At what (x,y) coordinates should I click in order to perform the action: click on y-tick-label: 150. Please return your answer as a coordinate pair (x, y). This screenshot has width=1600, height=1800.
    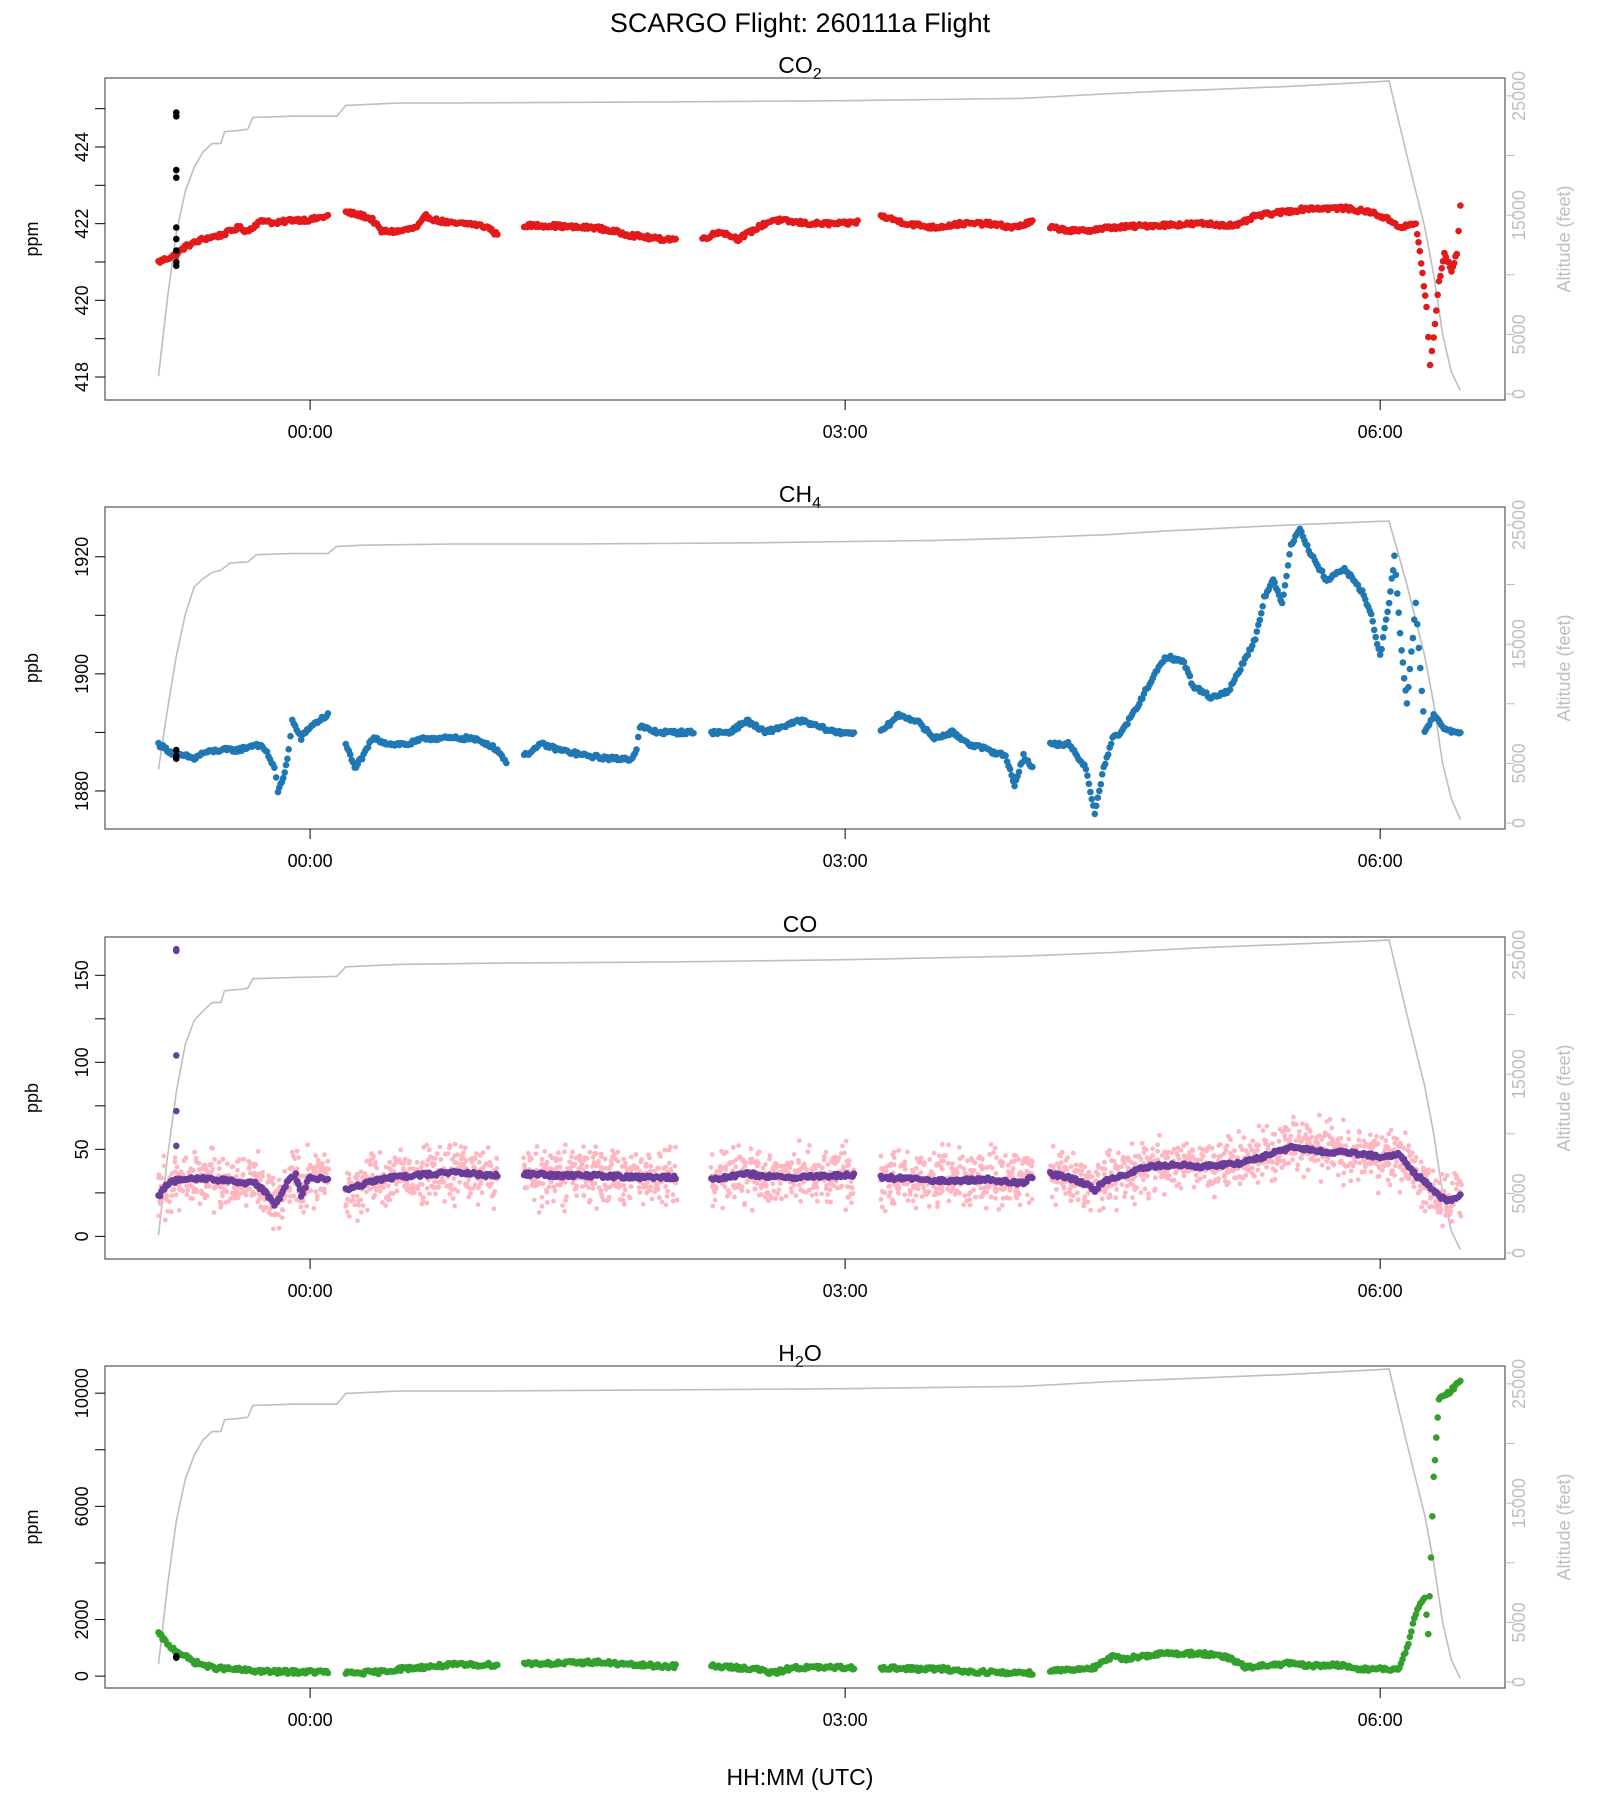
    Looking at the image, I should click on (82, 975).